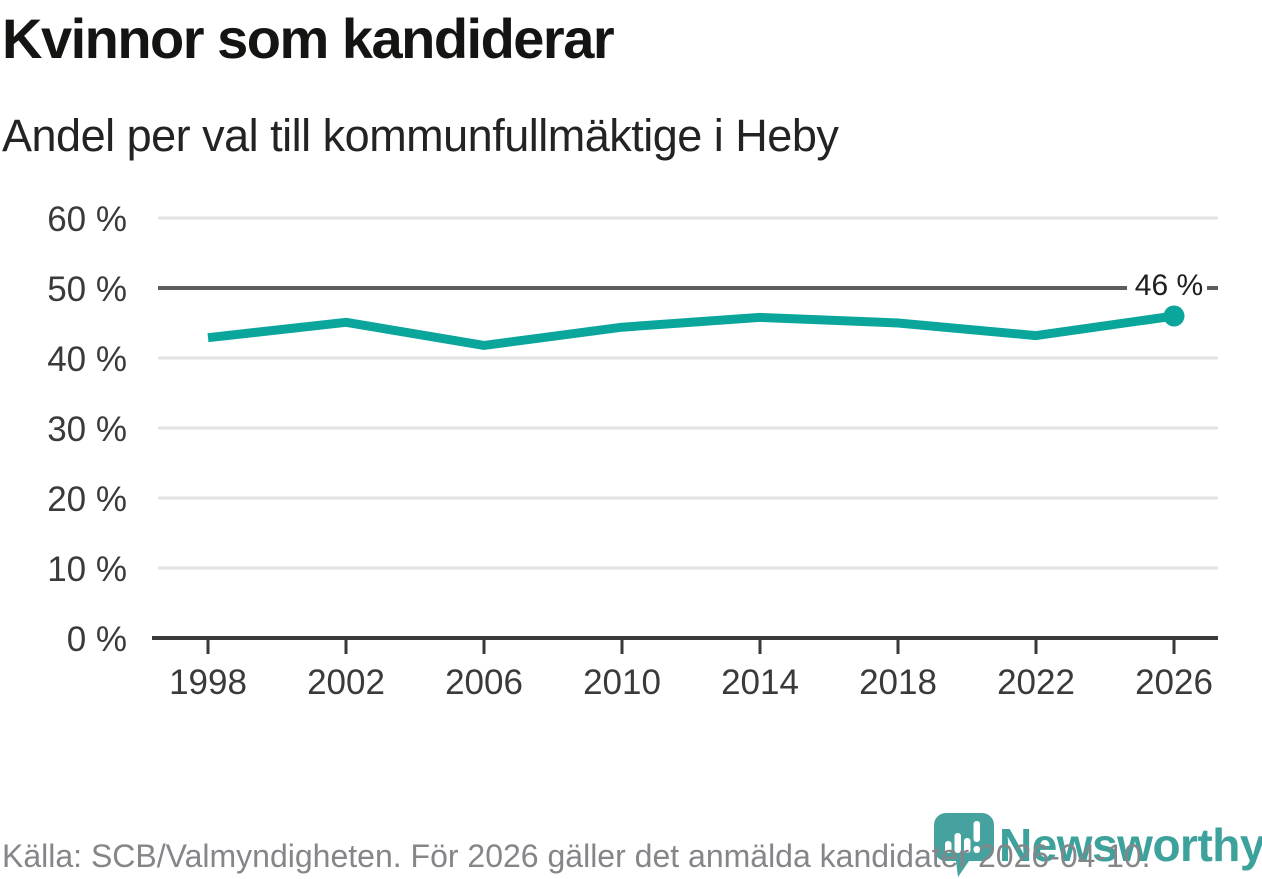 This screenshot has width=1262, height=879. I want to click on newsworthy-bubble-icon, so click(964, 845).